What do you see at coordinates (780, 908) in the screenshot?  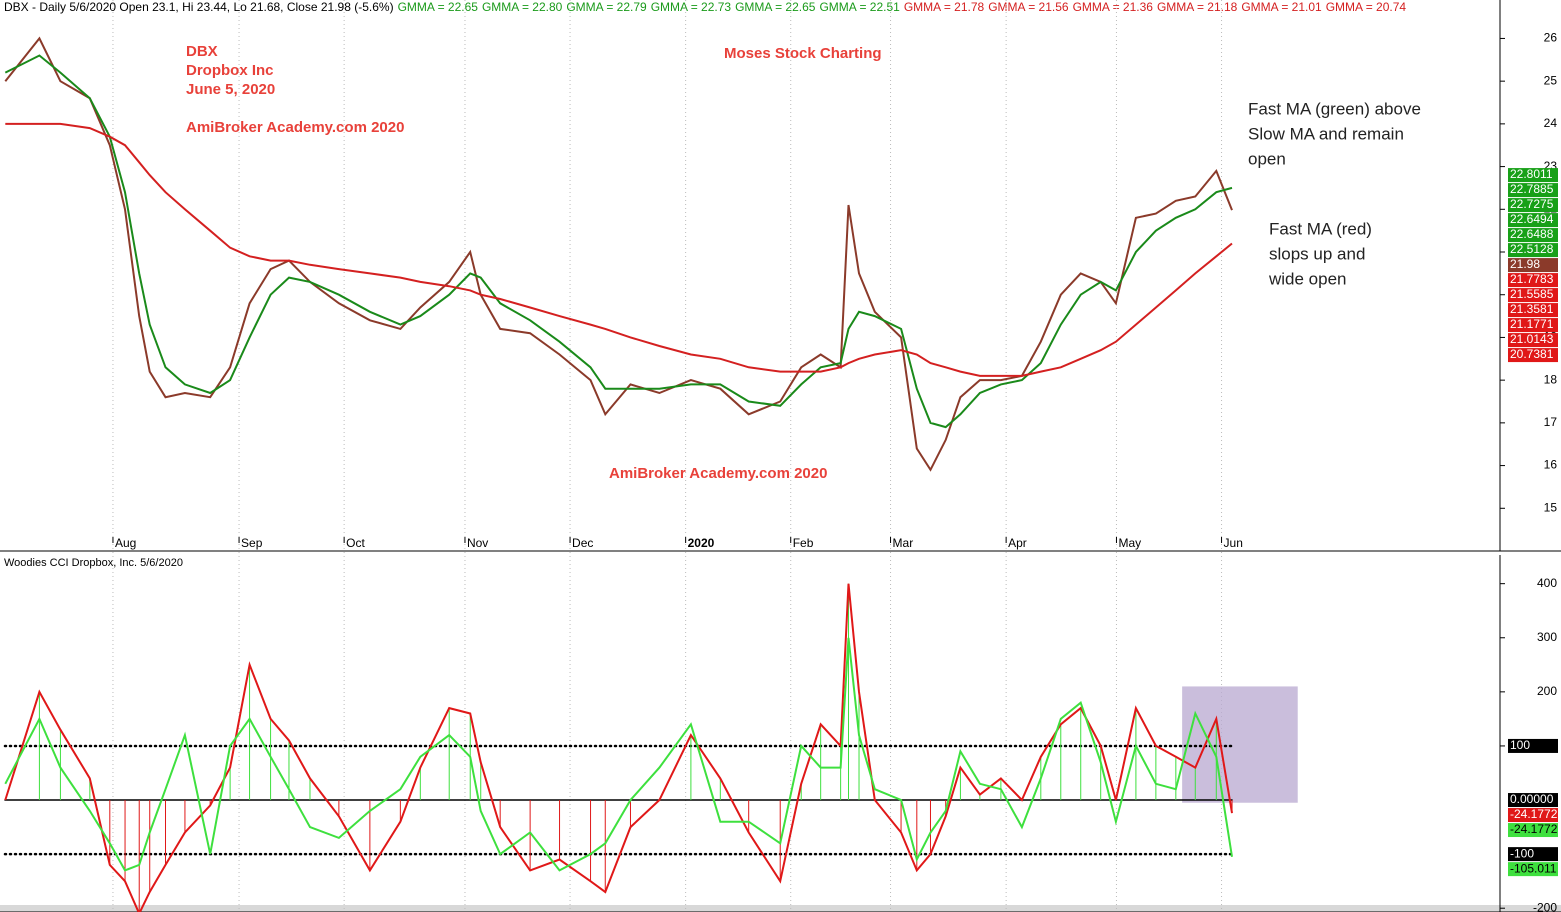 I see `sheet-tabs` at bounding box center [780, 908].